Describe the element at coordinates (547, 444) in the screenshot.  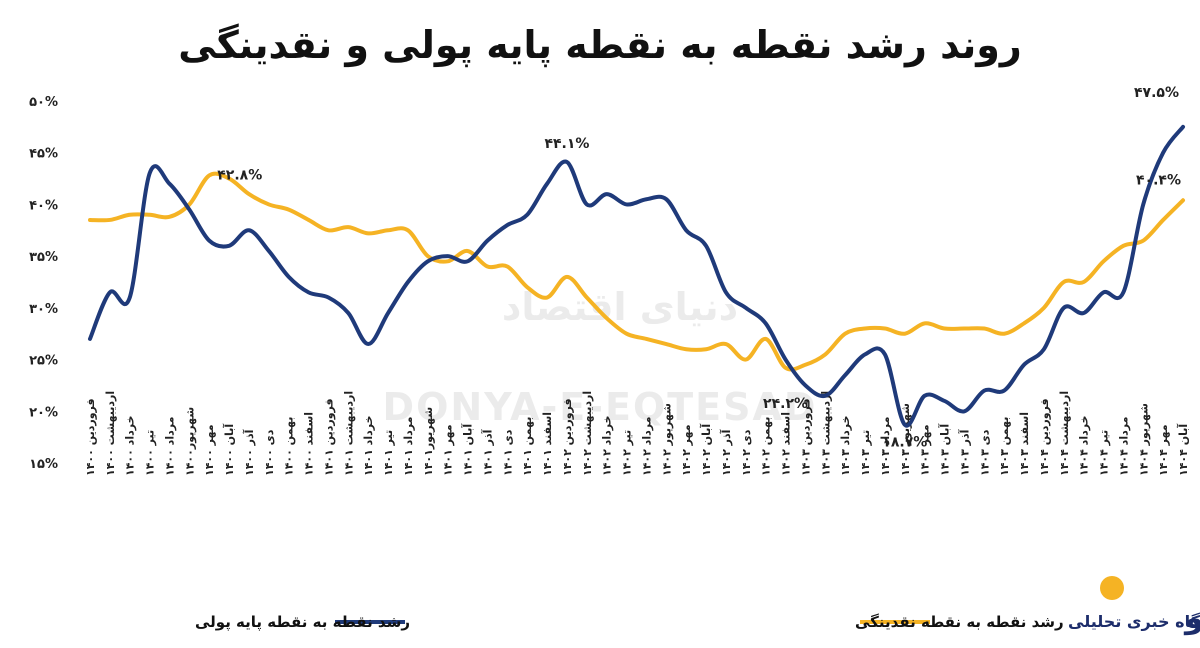
I see `x-tick-label: اسفند ۱۴۰۱` at that location.